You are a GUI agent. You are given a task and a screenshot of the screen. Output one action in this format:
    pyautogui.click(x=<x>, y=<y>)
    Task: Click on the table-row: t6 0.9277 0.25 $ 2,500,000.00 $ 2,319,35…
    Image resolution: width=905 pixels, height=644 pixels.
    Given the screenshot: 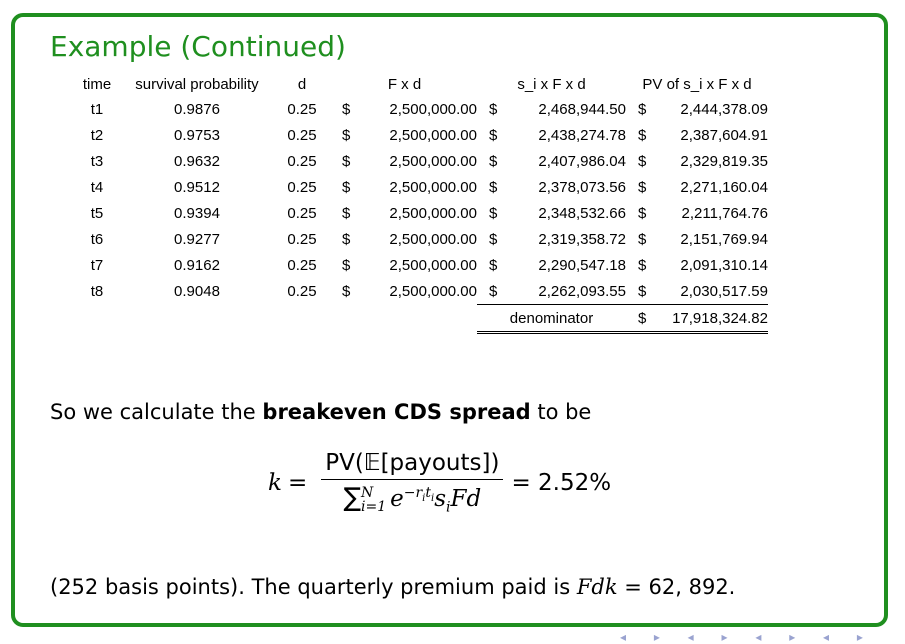 What is the action you would take?
    pyautogui.click(x=420, y=239)
    